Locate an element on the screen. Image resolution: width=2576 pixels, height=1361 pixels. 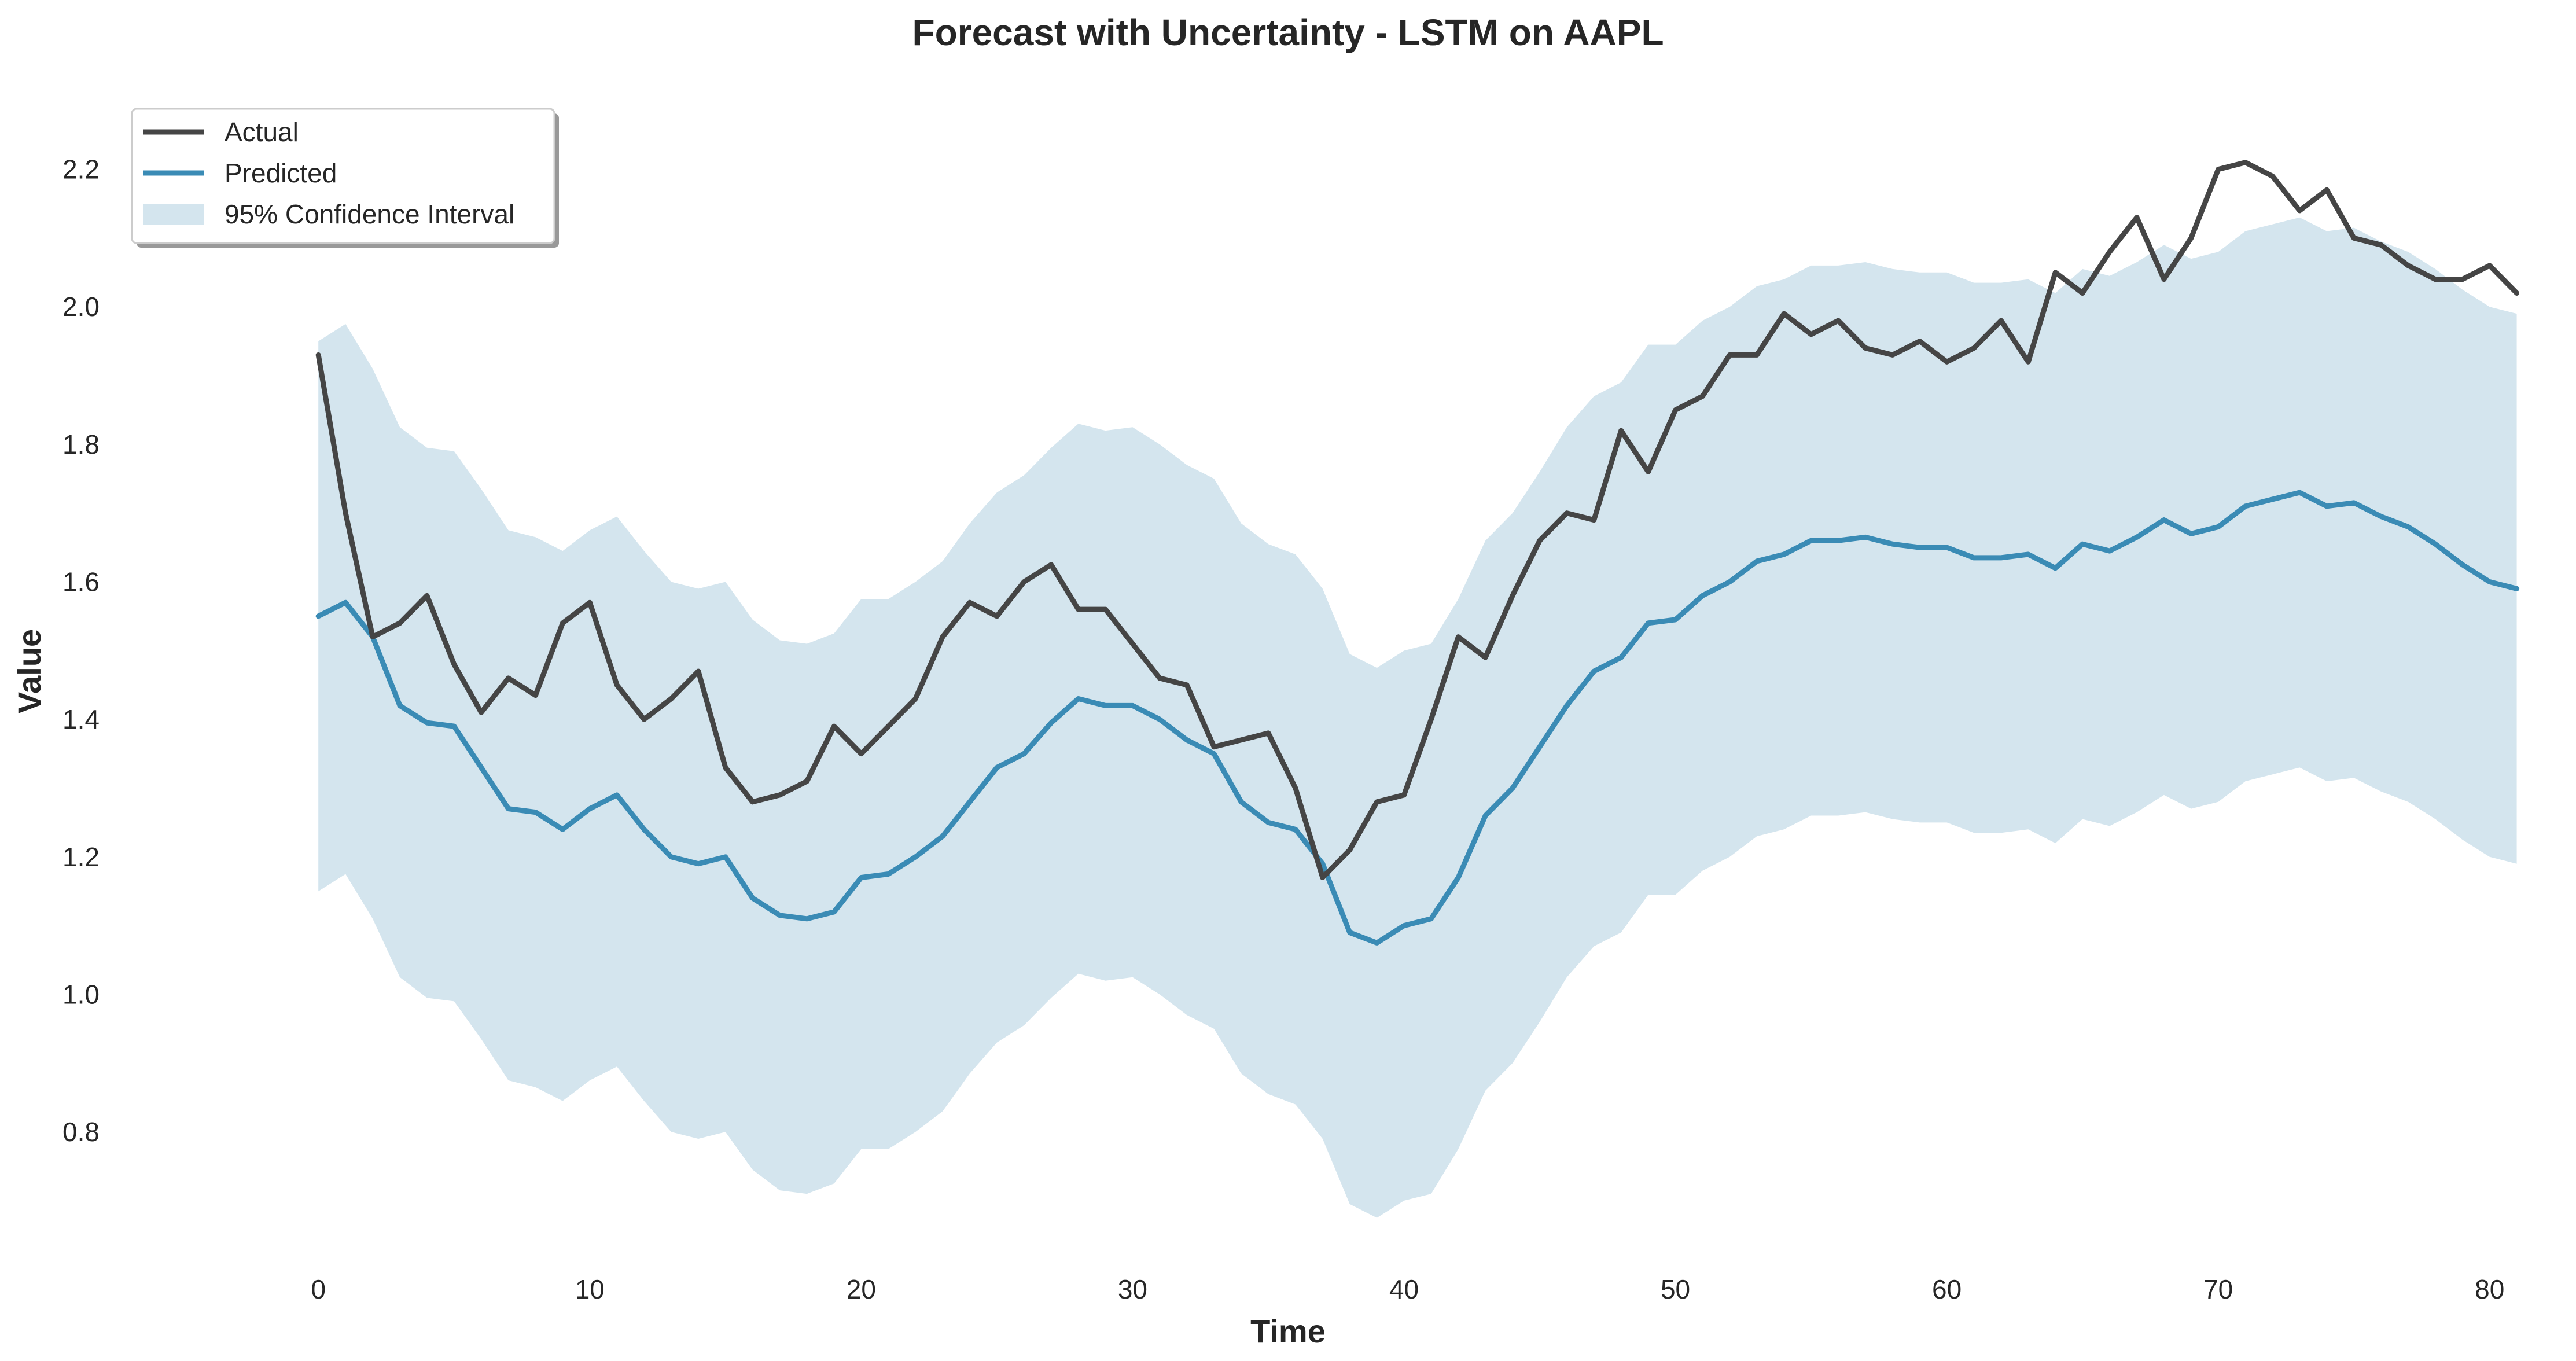
x-tick-label: 50 is located at coordinates (1675, 1289).